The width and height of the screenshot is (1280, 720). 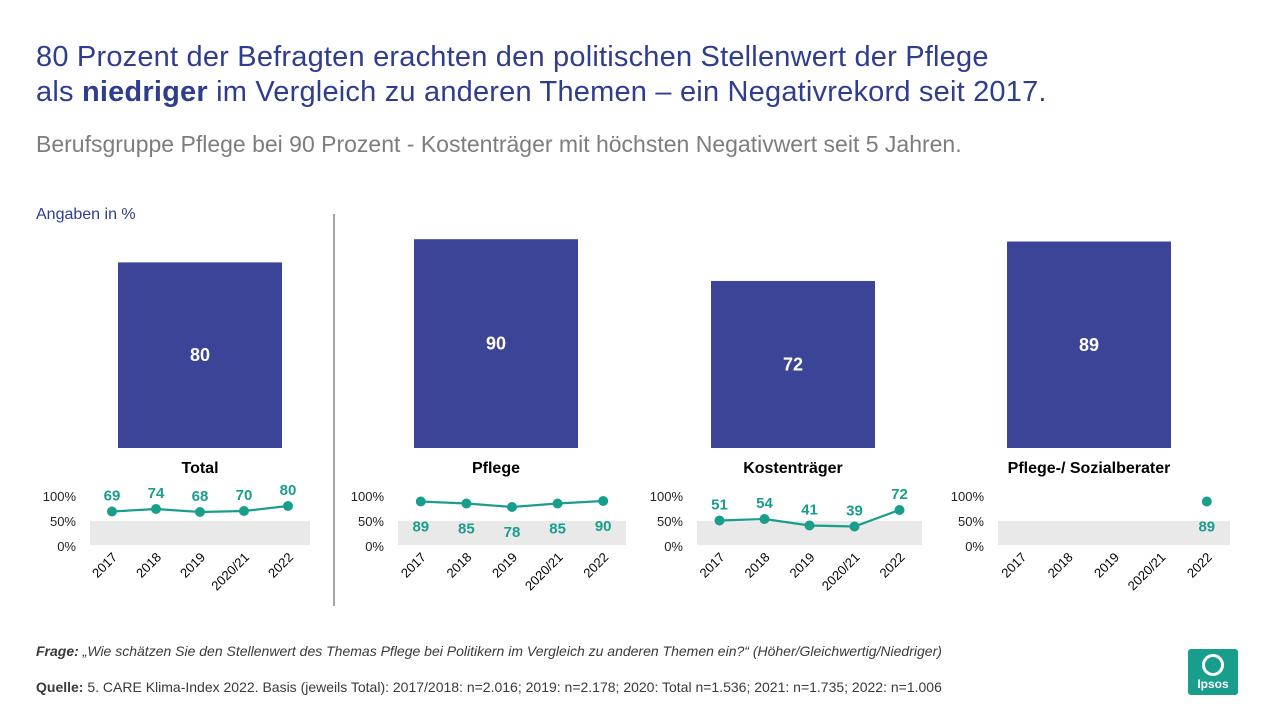 I want to click on ipsos-logo: Ipsos, so click(x=1213, y=672).